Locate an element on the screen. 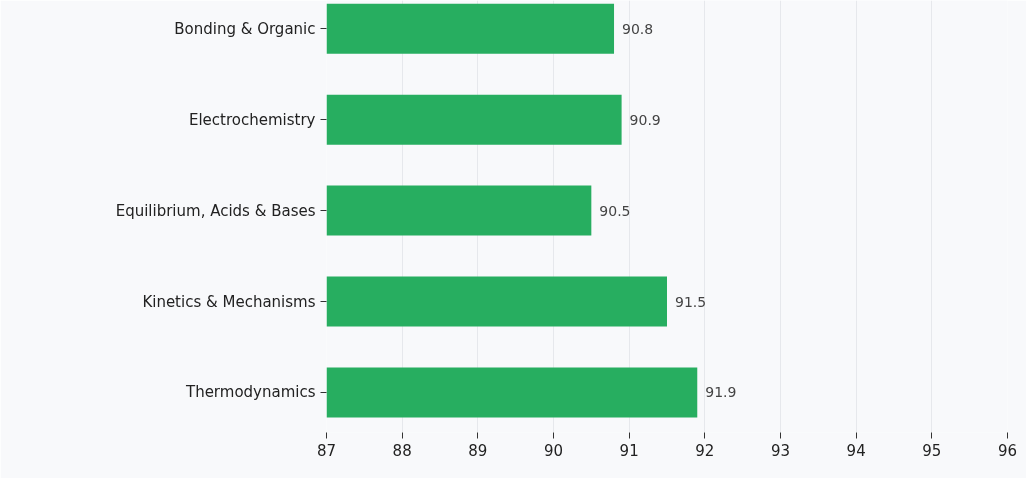 The height and width of the screenshot is (478, 1026). x-tick-label: 87 is located at coordinates (326, 450).